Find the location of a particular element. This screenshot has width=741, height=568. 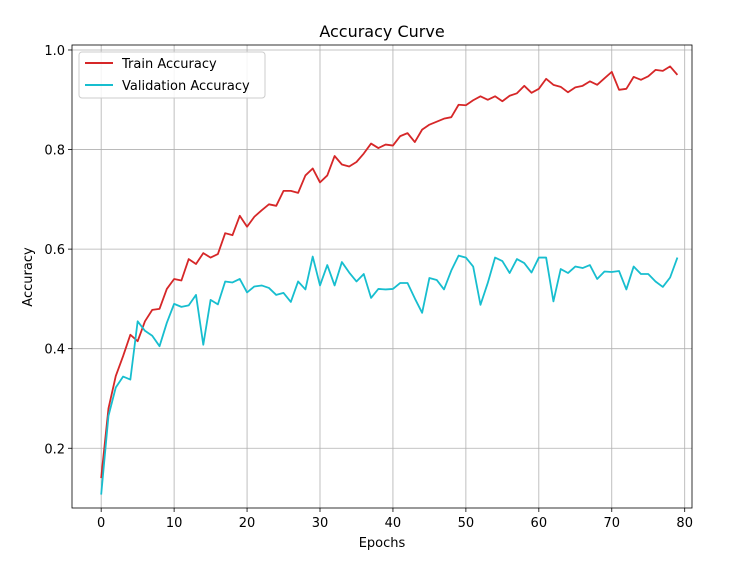

legend: Train Accuracy Validation Accuracy is located at coordinates (172, 75).